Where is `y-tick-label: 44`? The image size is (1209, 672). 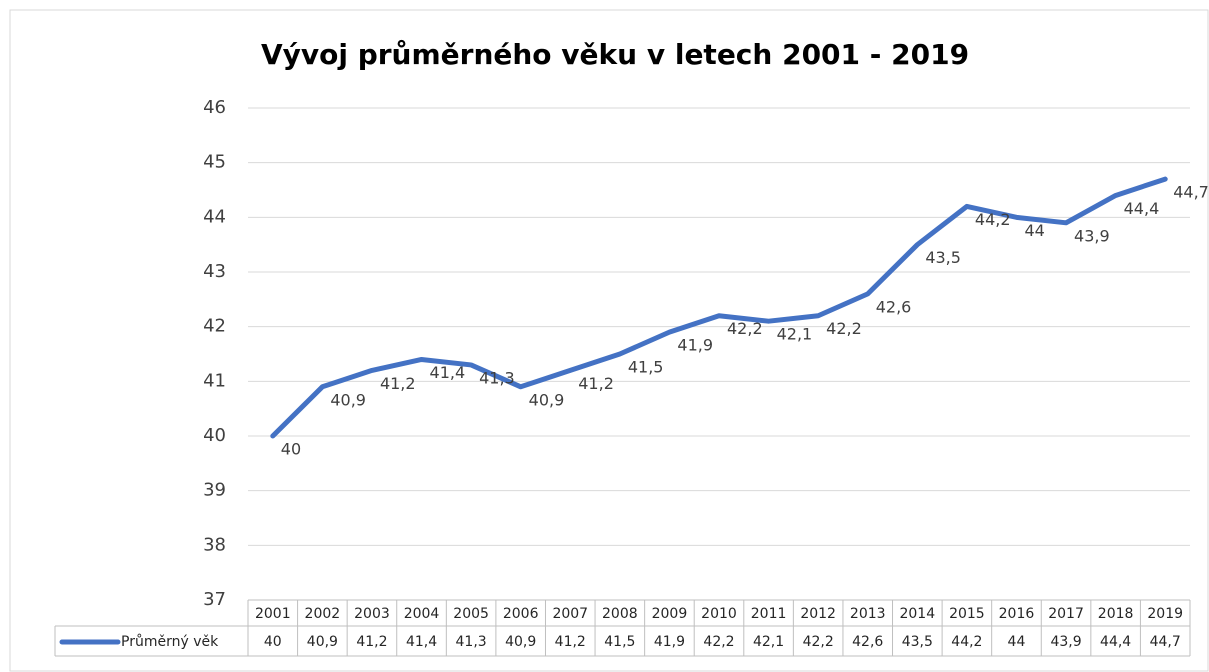
y-tick-label: 44 is located at coordinates (214, 216).